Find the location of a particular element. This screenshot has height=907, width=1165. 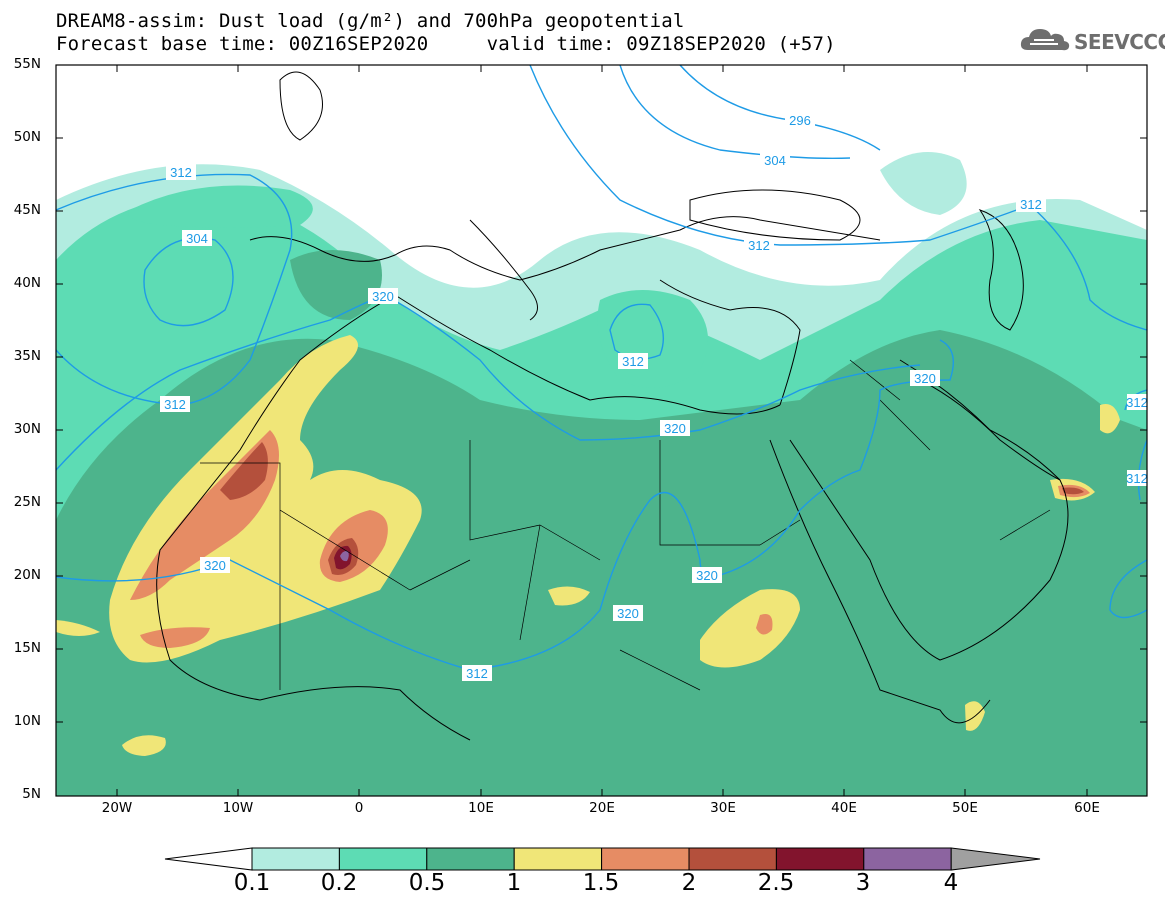

contour-320-north is located at coordinates (488, 382).